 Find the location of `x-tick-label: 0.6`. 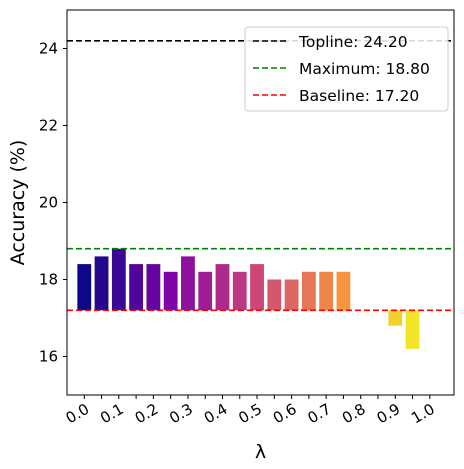

x-tick-label: 0.6 is located at coordinates (285, 414).